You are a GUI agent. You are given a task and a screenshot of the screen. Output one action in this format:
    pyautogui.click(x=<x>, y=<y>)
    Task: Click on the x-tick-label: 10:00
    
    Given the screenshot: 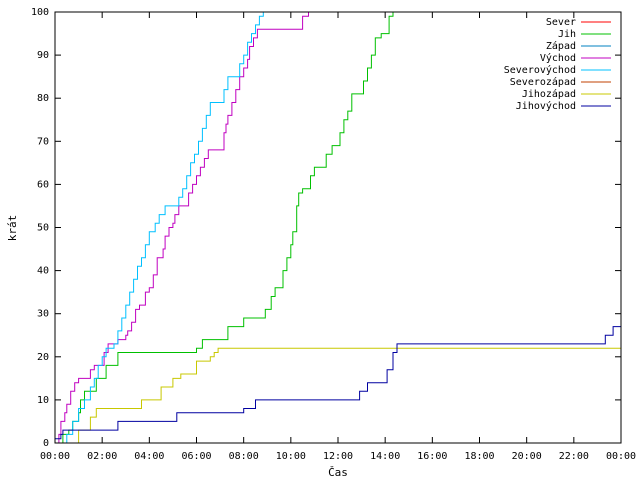 What is the action you would take?
    pyautogui.click(x=291, y=456)
    